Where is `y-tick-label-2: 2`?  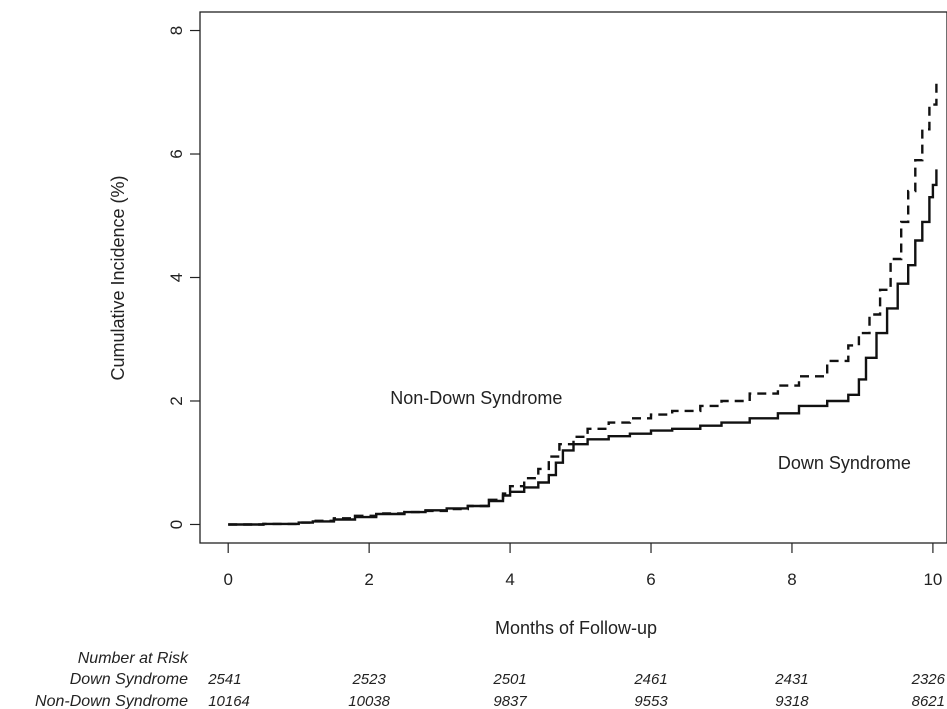 y-tick-label-2: 2 is located at coordinates (176, 400).